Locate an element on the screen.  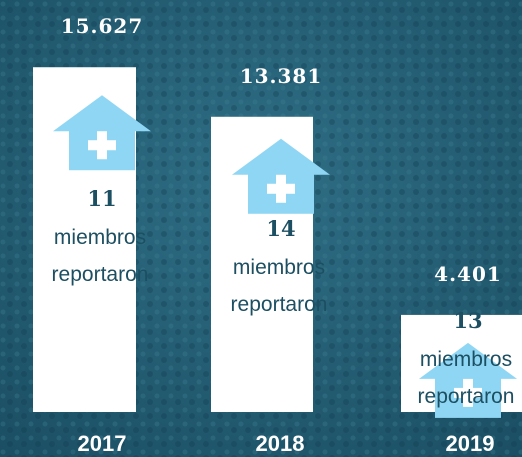
x-tick-label: 2019 is located at coordinates (470, 443).